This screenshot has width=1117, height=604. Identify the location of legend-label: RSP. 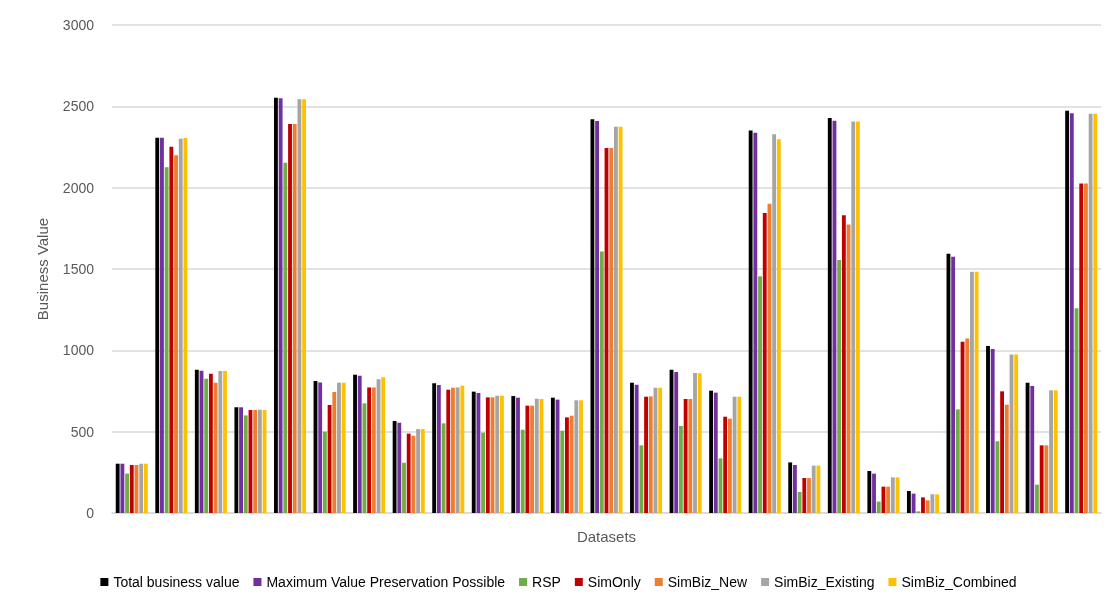
(546, 582).